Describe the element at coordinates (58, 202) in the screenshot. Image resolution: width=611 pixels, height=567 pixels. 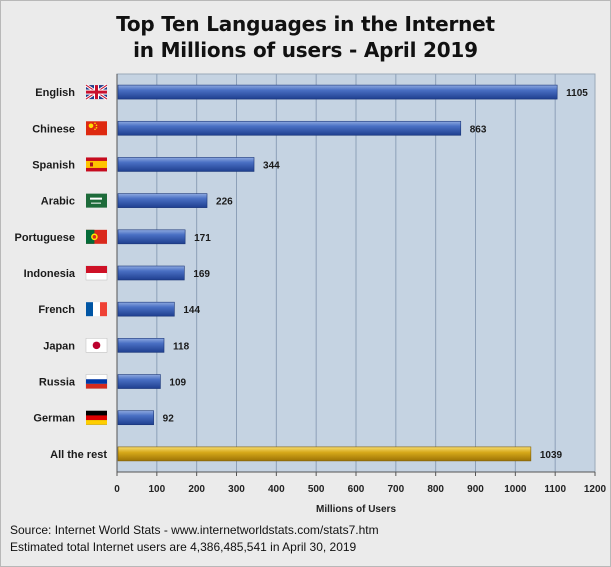
I see `category-label: Arabic` at that location.